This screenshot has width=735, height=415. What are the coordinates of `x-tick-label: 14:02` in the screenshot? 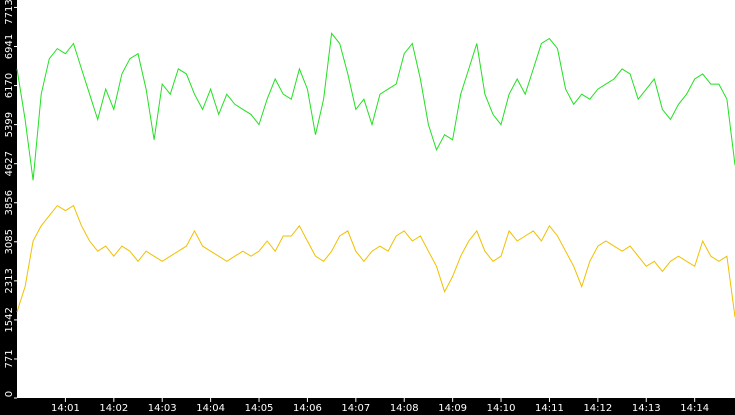 It's located at (113, 408).